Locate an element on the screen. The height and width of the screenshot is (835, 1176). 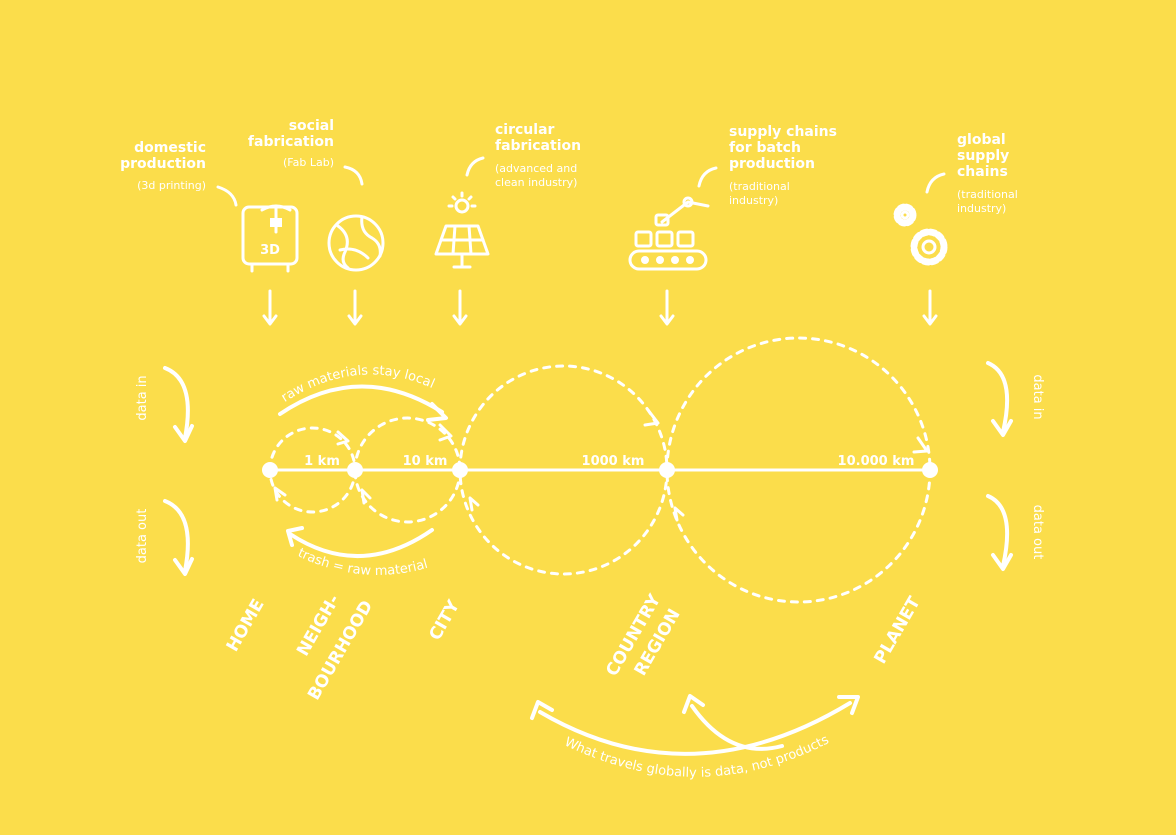
solar-panel-icon is located at coordinates (462, 230).